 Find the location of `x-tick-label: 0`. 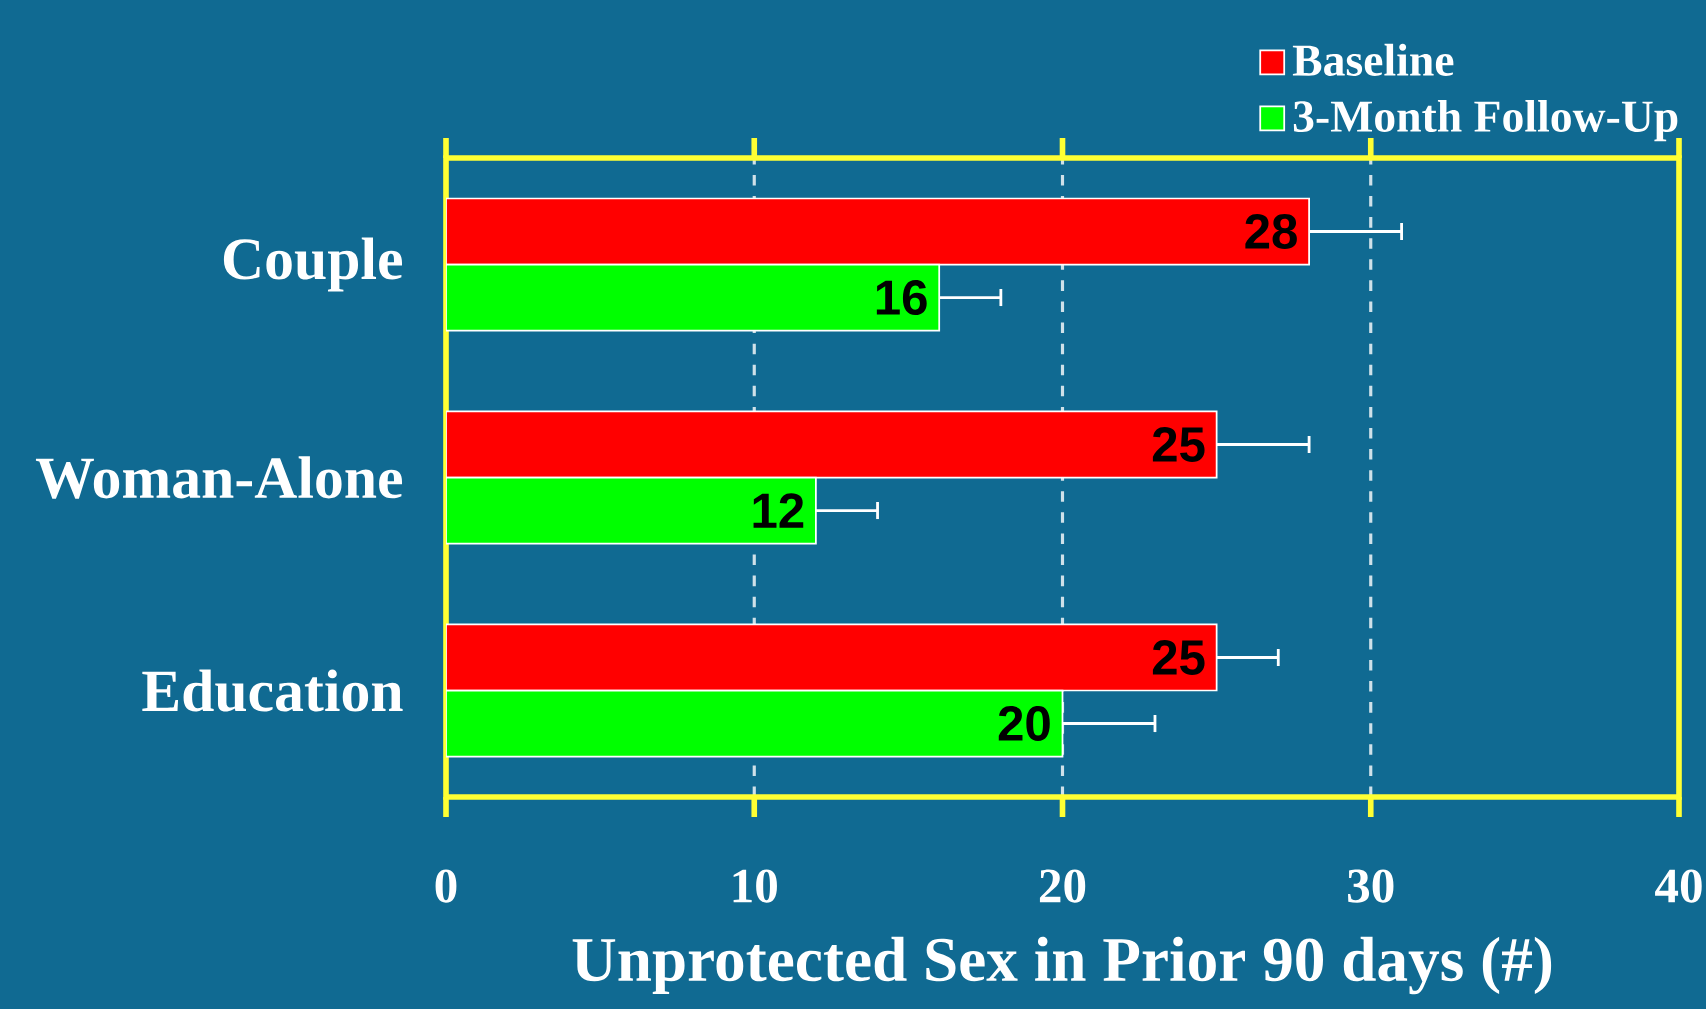

x-tick-label: 0 is located at coordinates (446, 886).